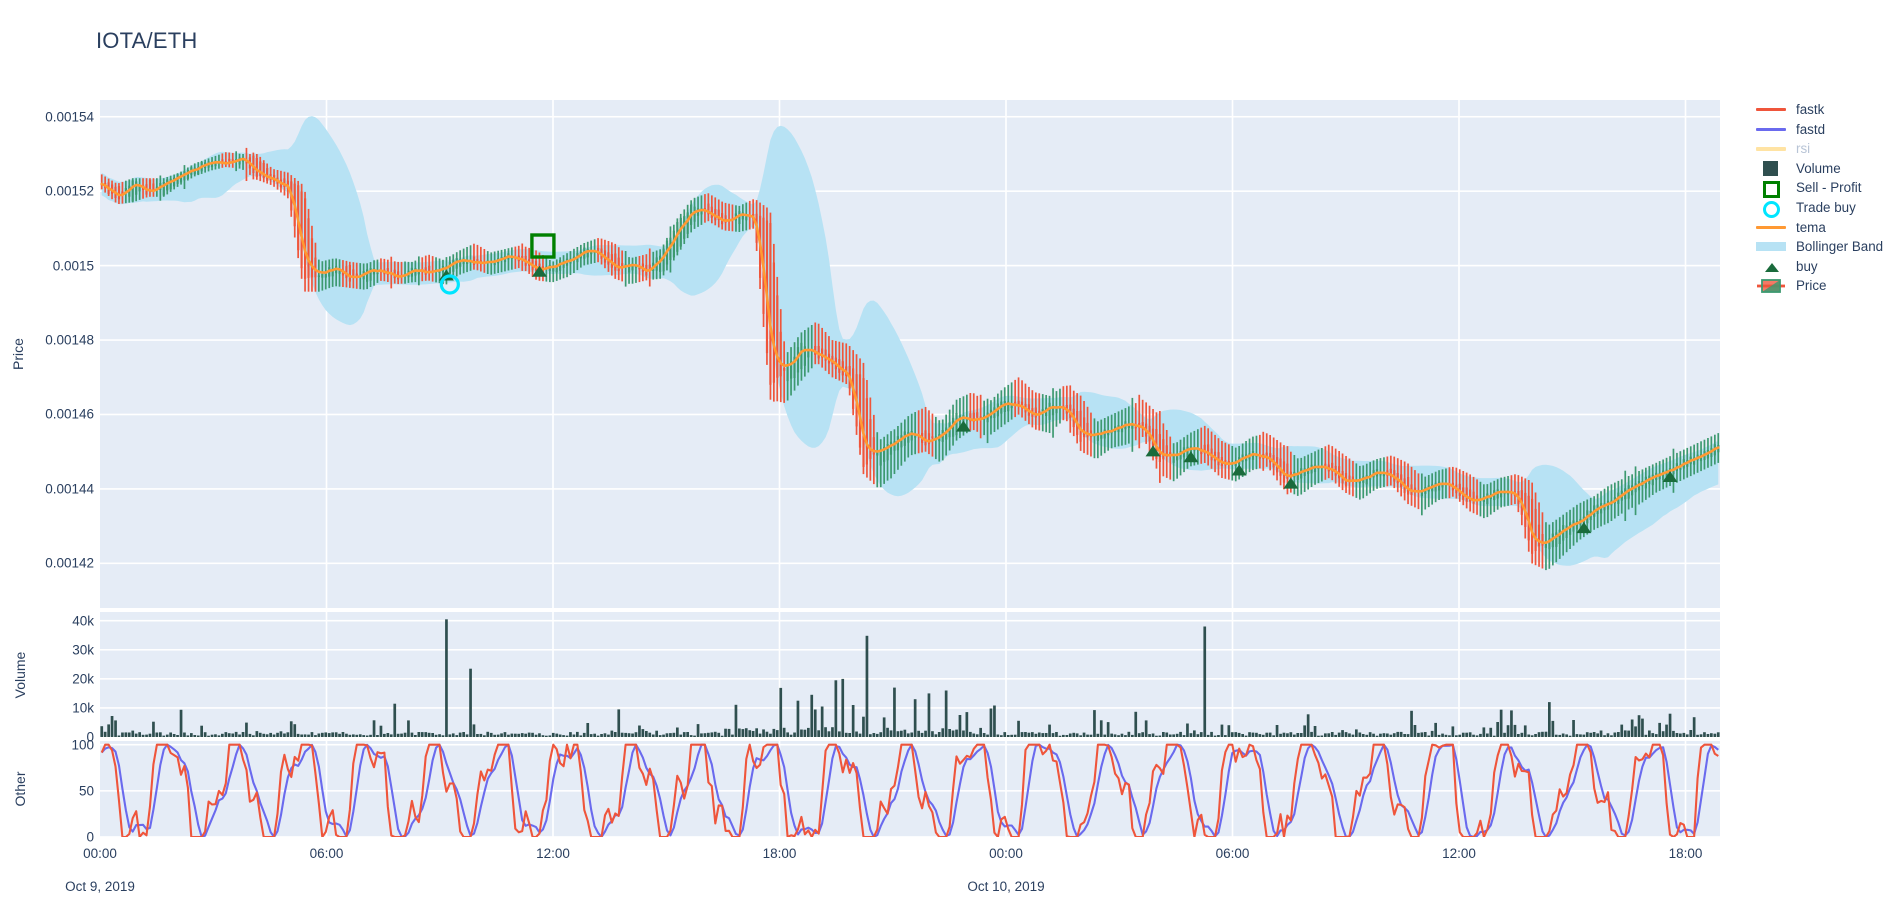 The image size is (1888, 909). Describe the element at coordinates (910, 674) in the screenshot. I see `volume-panel` at that location.